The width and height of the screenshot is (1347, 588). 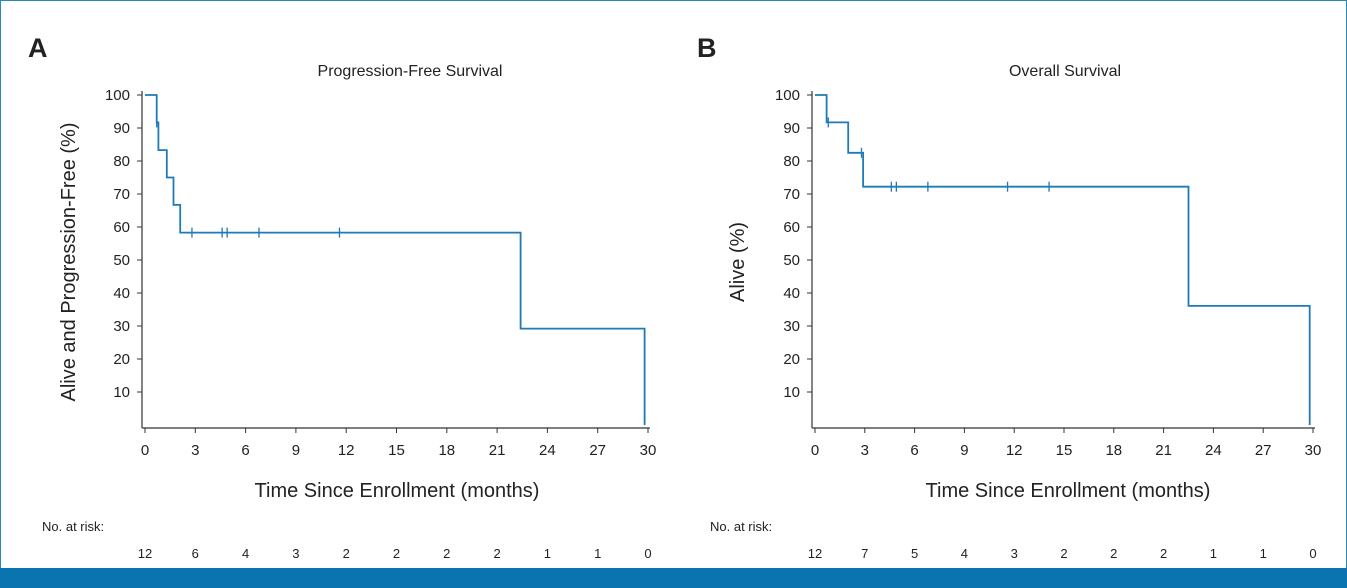 What do you see at coordinates (1065, 71) in the screenshot?
I see `chart-title: Overall Survival` at bounding box center [1065, 71].